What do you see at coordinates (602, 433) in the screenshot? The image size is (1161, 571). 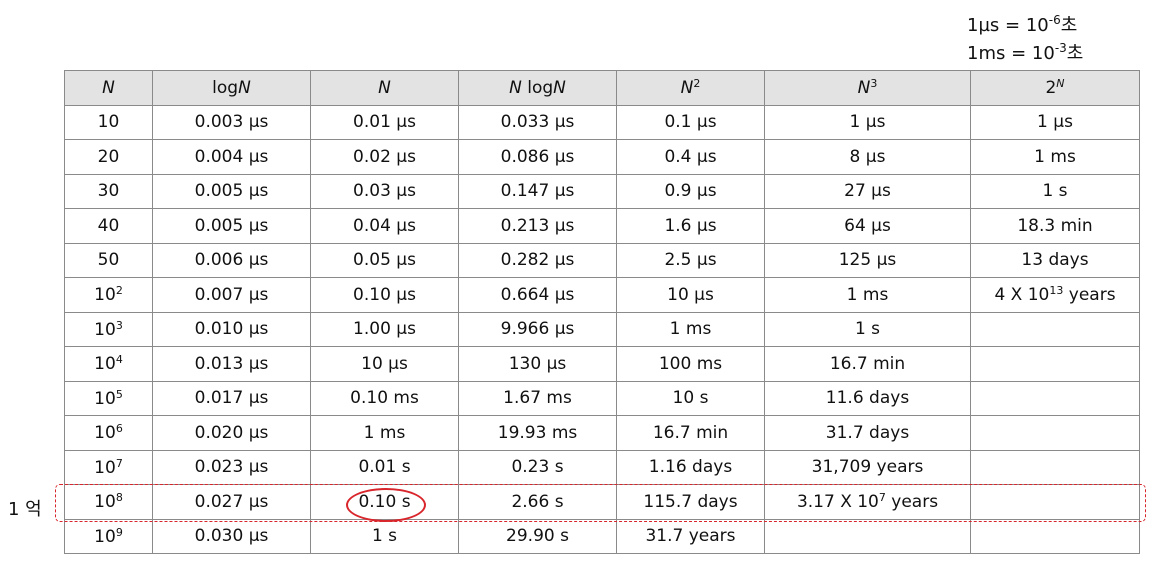 I see `table-row: 106 0.020 µs 1 ms 19.93 ms 16.7 min 31.7 days` at bounding box center [602, 433].